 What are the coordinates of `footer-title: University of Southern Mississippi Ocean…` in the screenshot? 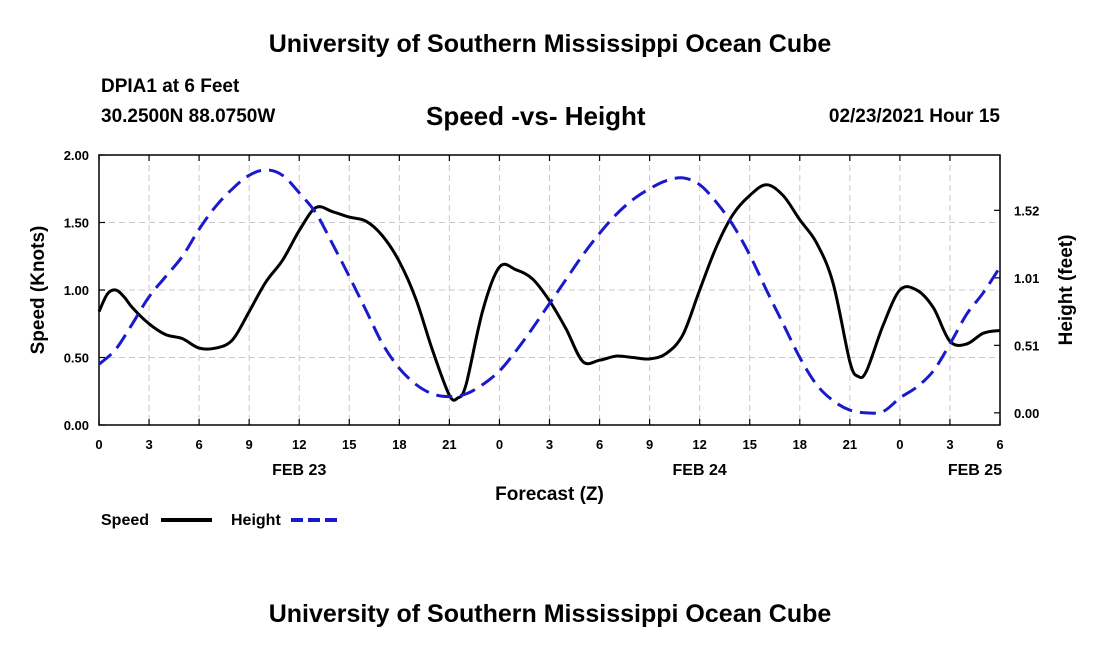 It's located at (550, 614).